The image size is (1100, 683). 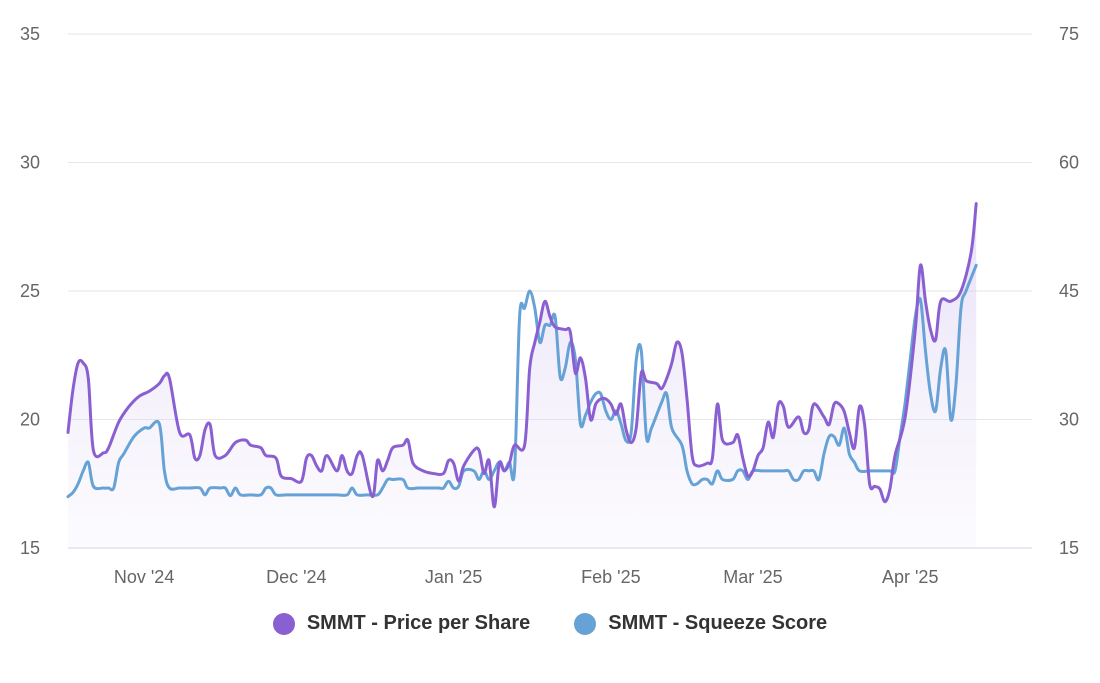 I want to click on x-tick-label: Mar '25, so click(x=752, y=577).